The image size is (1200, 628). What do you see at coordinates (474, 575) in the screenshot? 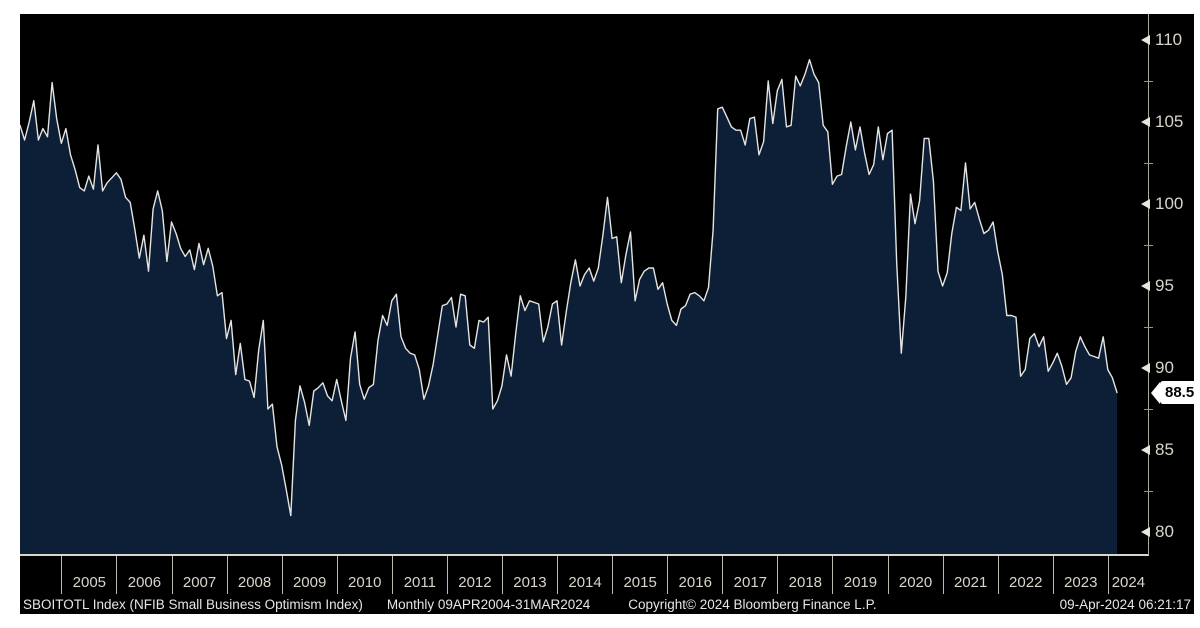
I see `x-tick-year-2012: 2012` at bounding box center [474, 575].